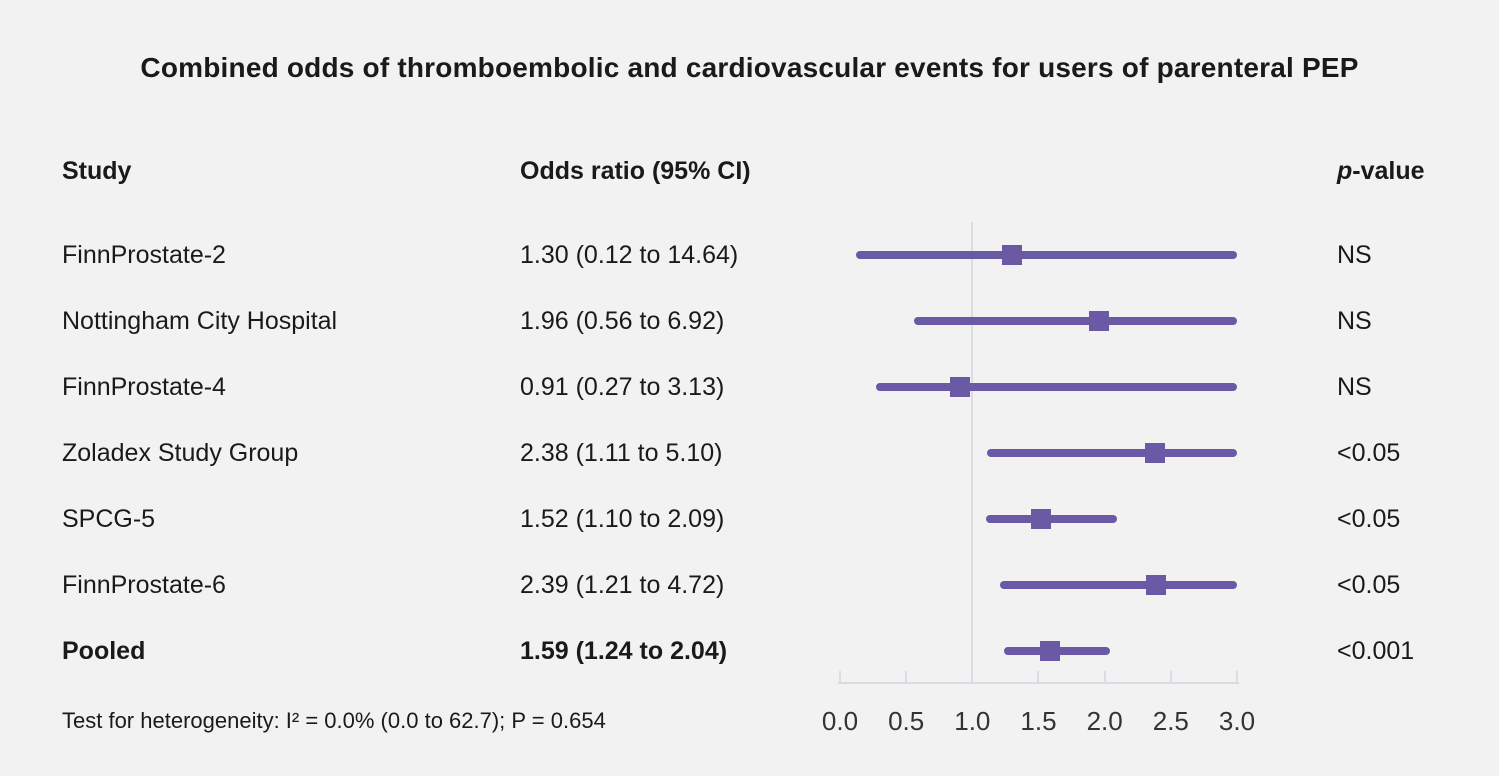 The height and width of the screenshot is (776, 1499). Describe the element at coordinates (622, 387) in the screenshot. I see `odds-ratio-ci-label: 0.91 (0.27 to 3.13)` at that location.